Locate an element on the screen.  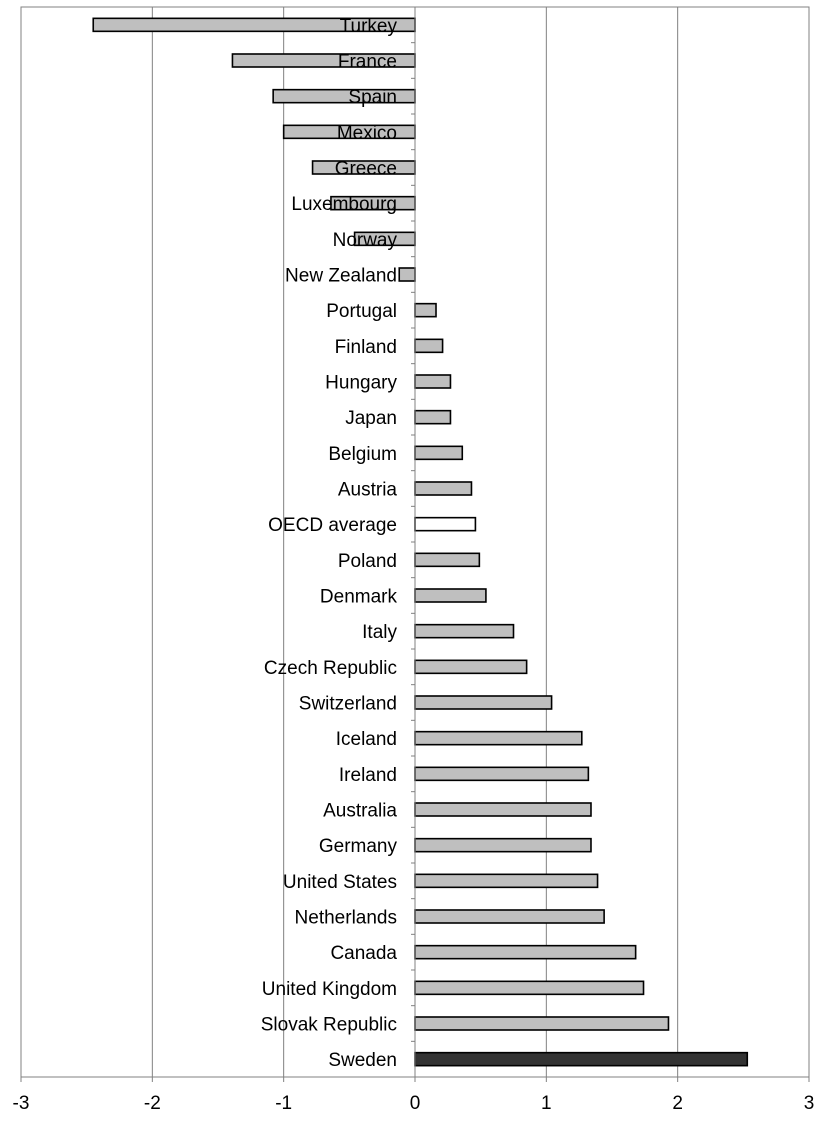
category-label-2: Spain is located at coordinates (372, 97).